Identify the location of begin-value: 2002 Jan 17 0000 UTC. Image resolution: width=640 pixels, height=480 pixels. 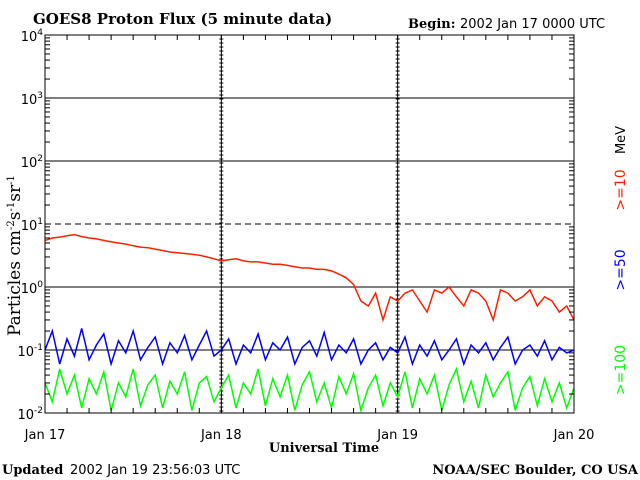
(532, 24).